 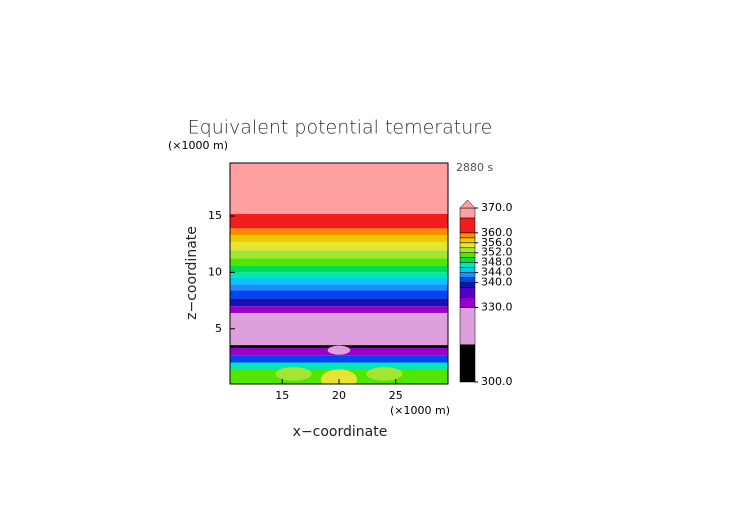 I want to click on colorbar-label: 370.0, so click(x=497, y=207).